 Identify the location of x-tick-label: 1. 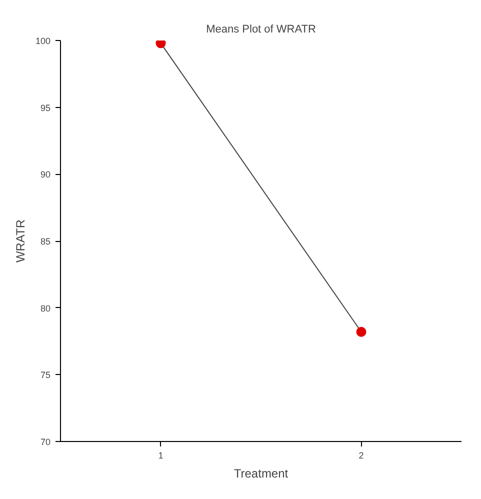
(161, 455).